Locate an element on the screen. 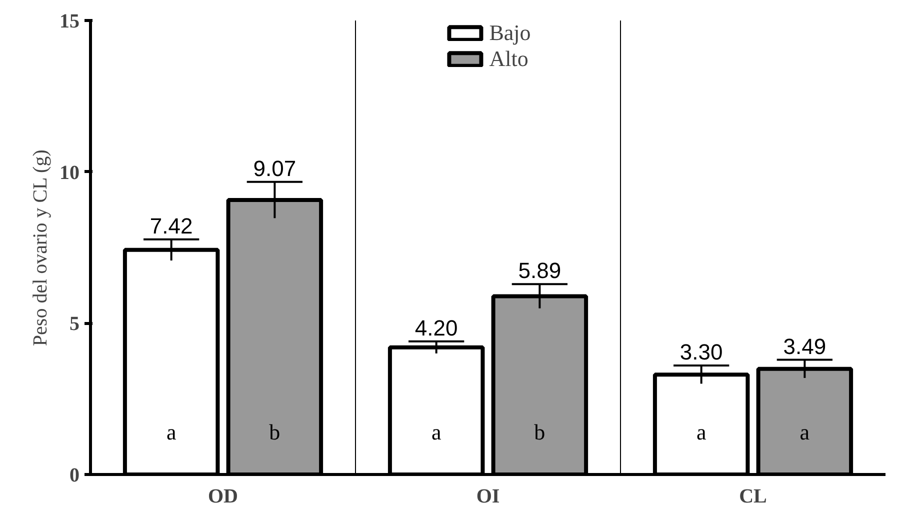 This screenshot has width=911, height=525. data-label: 9.07 is located at coordinates (274, 168).